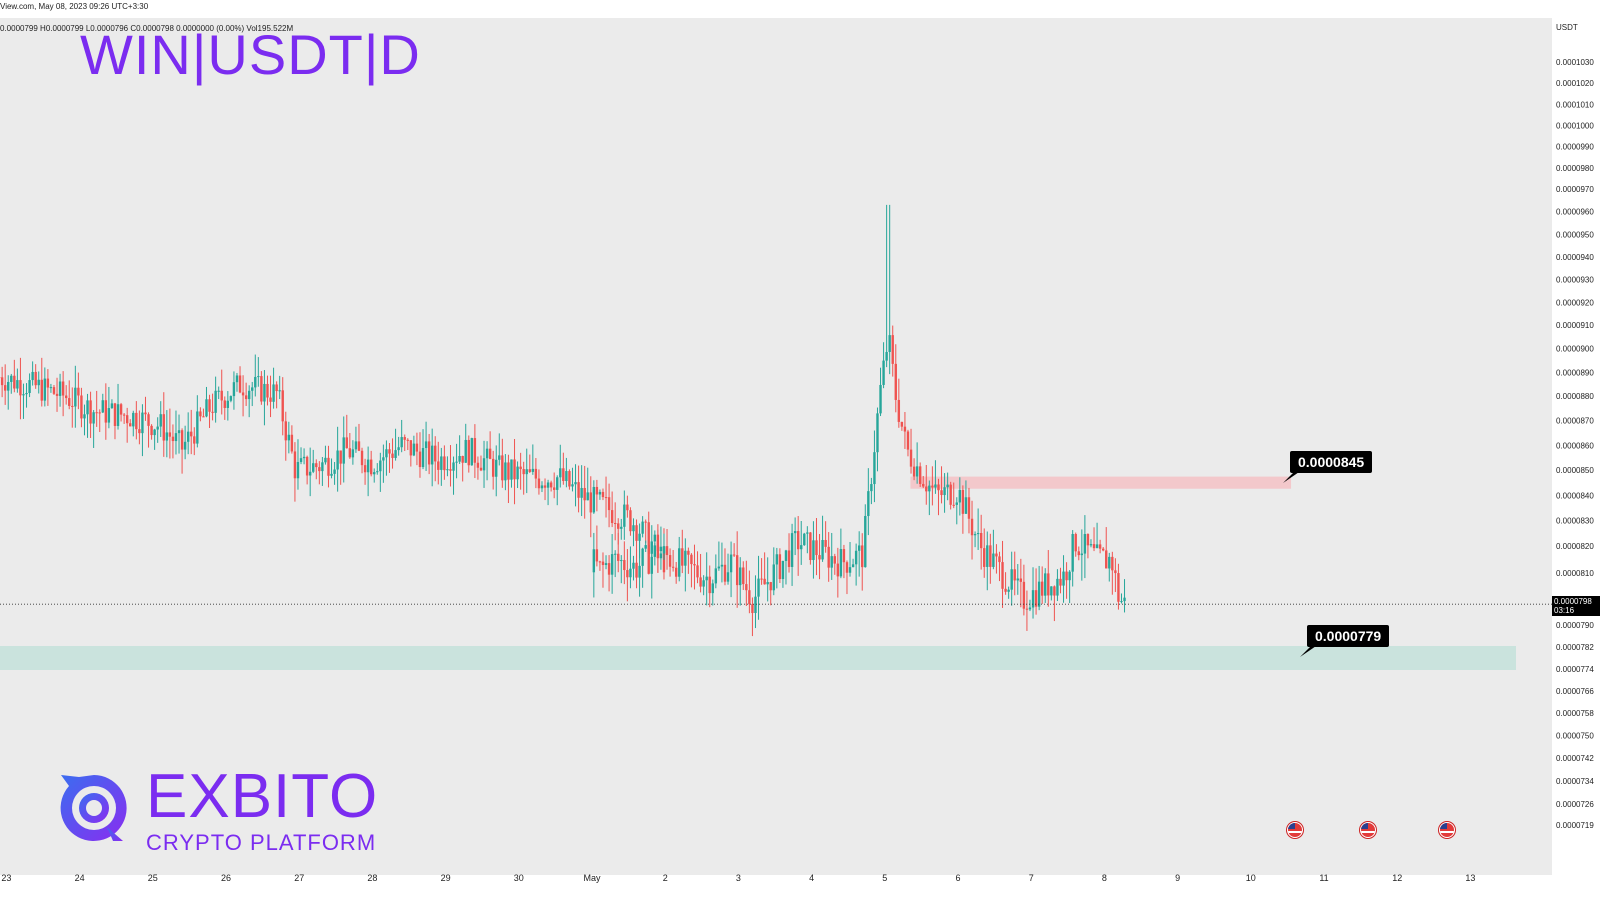 The image size is (1600, 900). Describe the element at coordinates (1575, 396) in the screenshot. I see `price-tick-label: 0.0000880` at that location.